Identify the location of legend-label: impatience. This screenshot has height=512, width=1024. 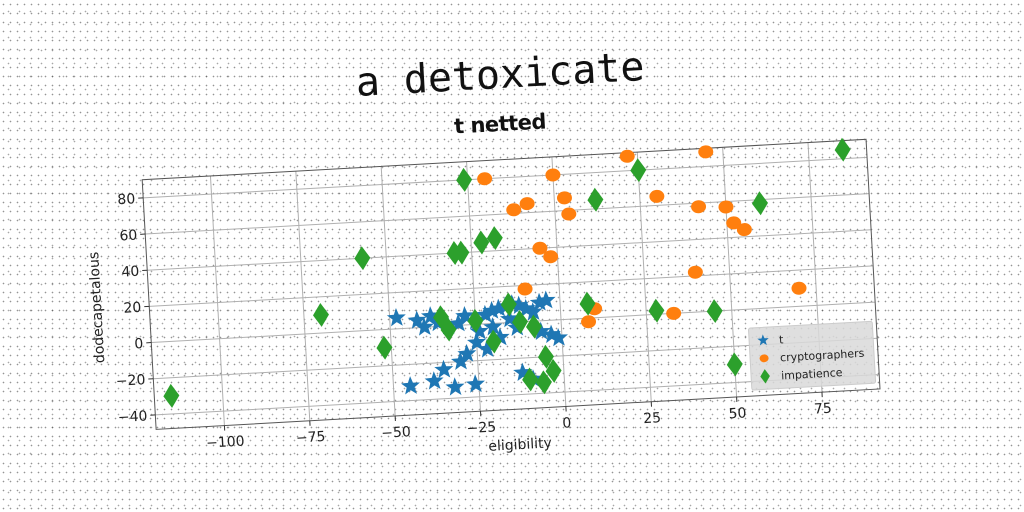
(812, 374).